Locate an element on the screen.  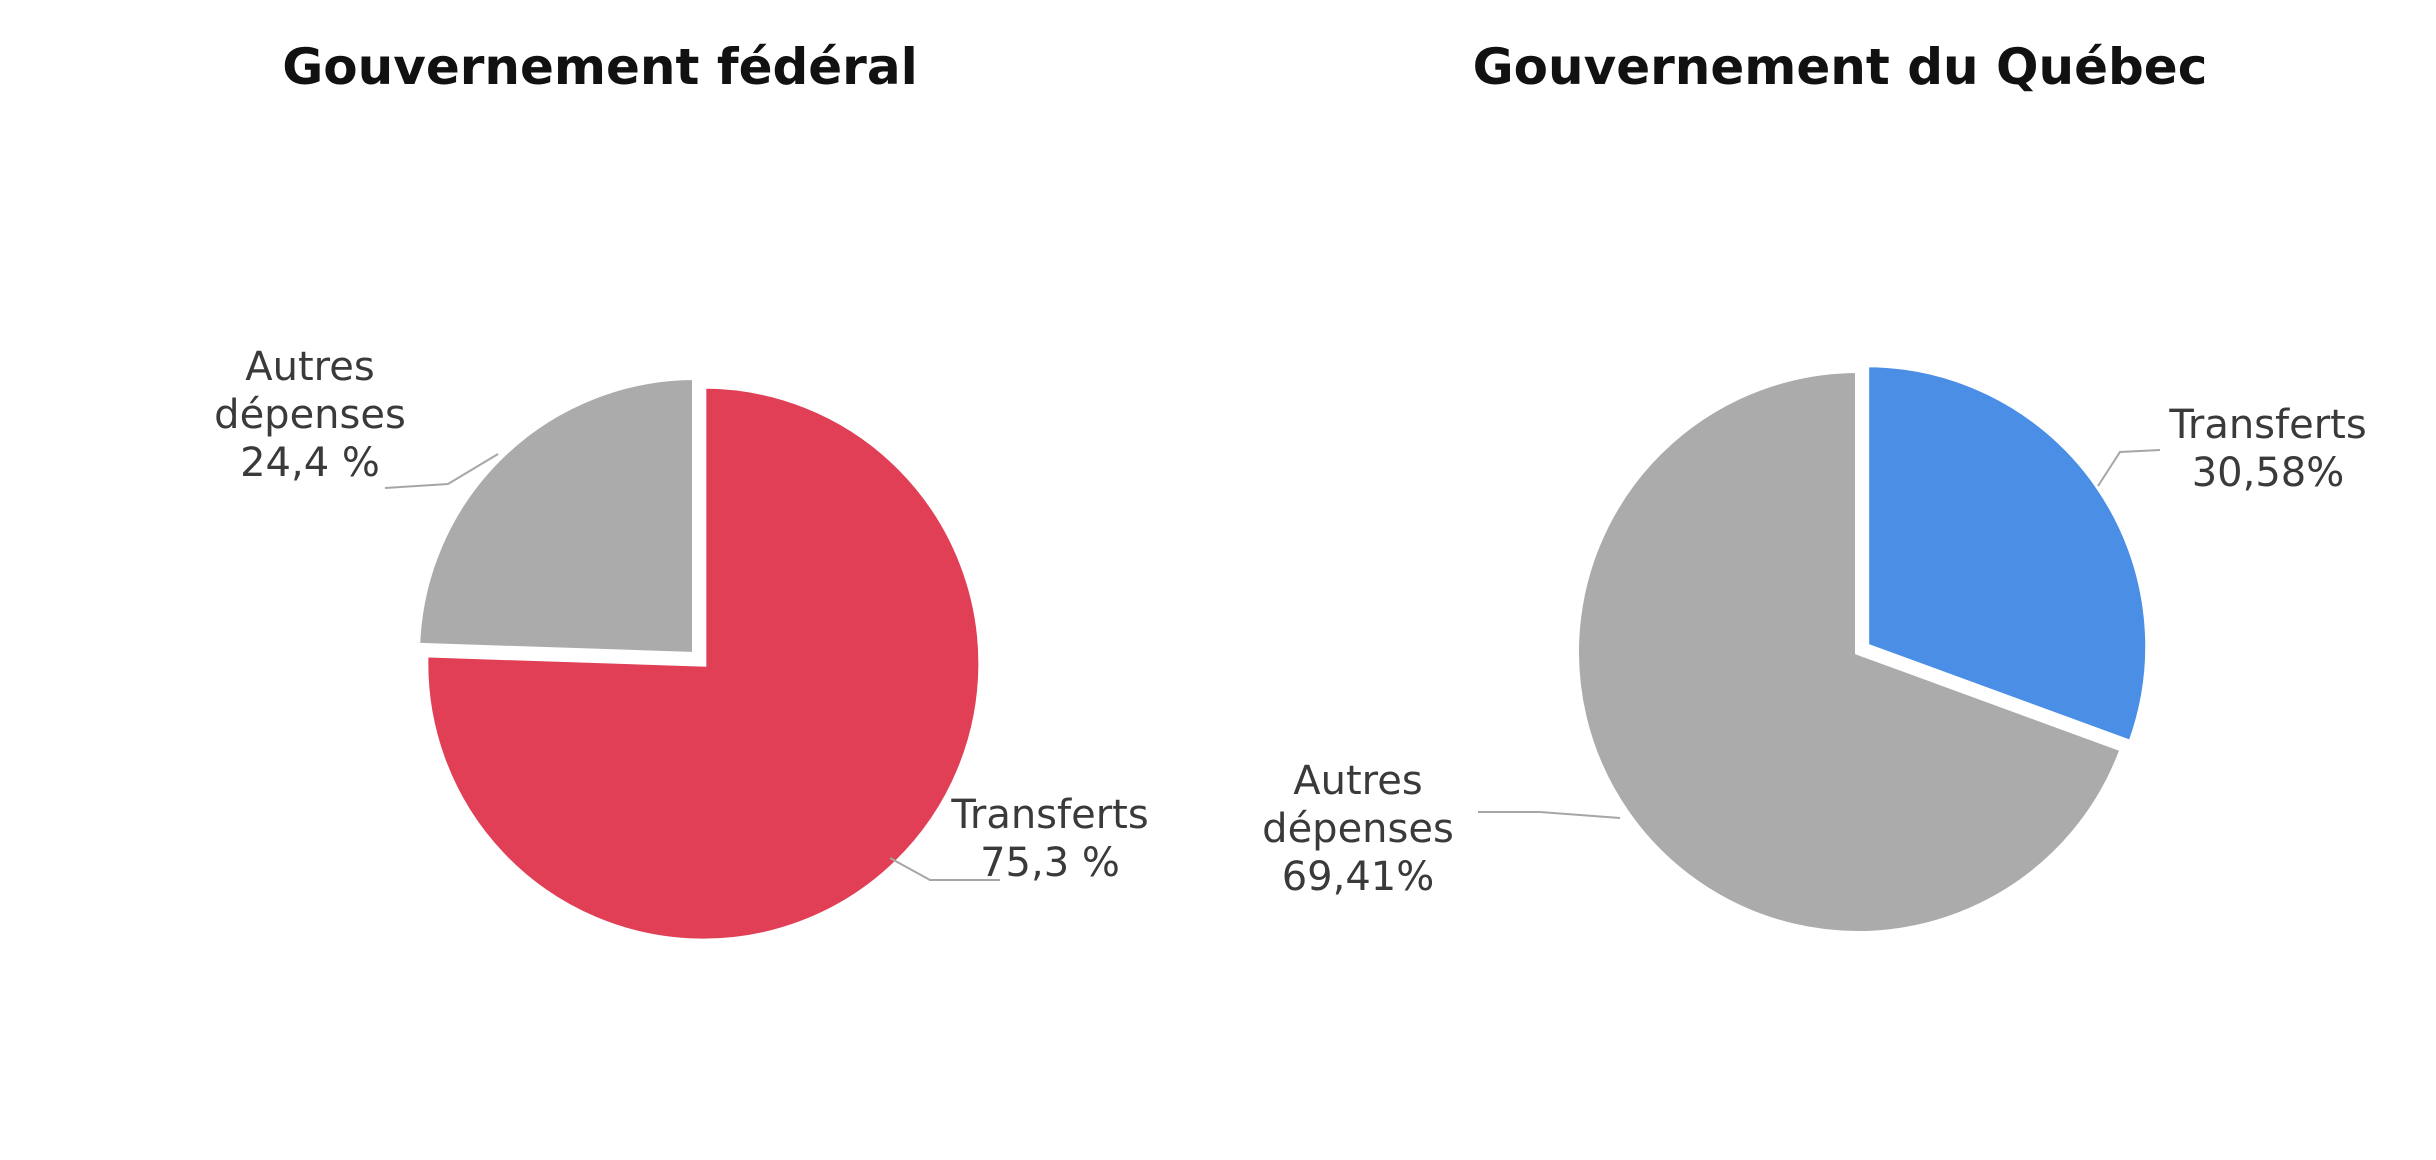
data-label-line: 69,41% is located at coordinates (1358, 877).